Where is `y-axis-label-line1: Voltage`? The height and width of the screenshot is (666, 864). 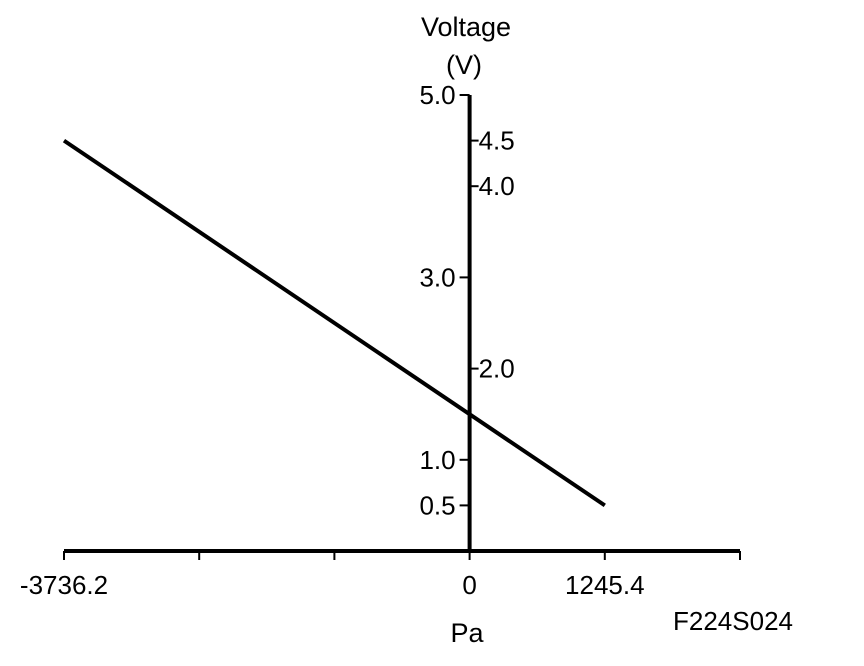
y-axis-label-line1: Voltage is located at coordinates (466, 27).